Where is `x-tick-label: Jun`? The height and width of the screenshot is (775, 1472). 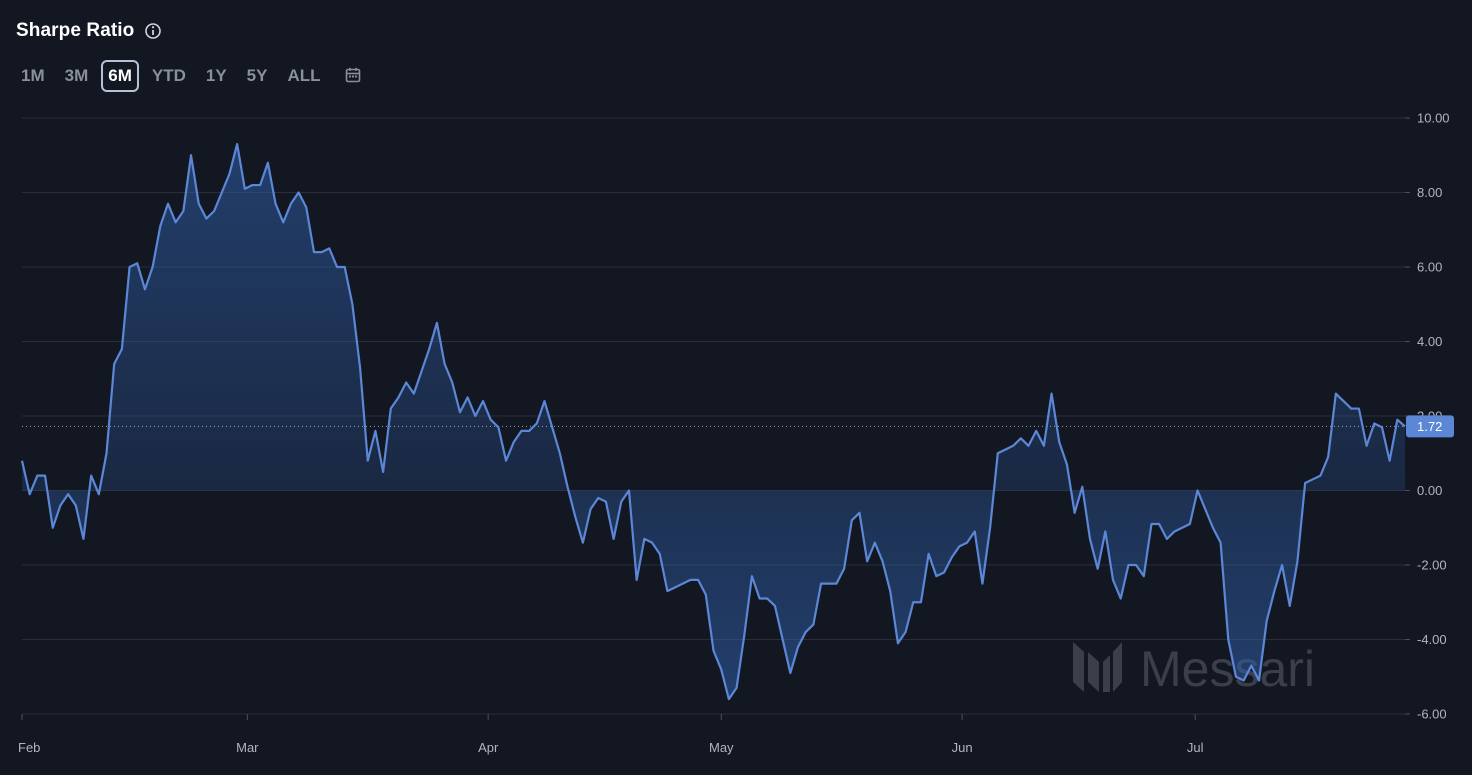
x-tick-label: Jun is located at coordinates (962, 747).